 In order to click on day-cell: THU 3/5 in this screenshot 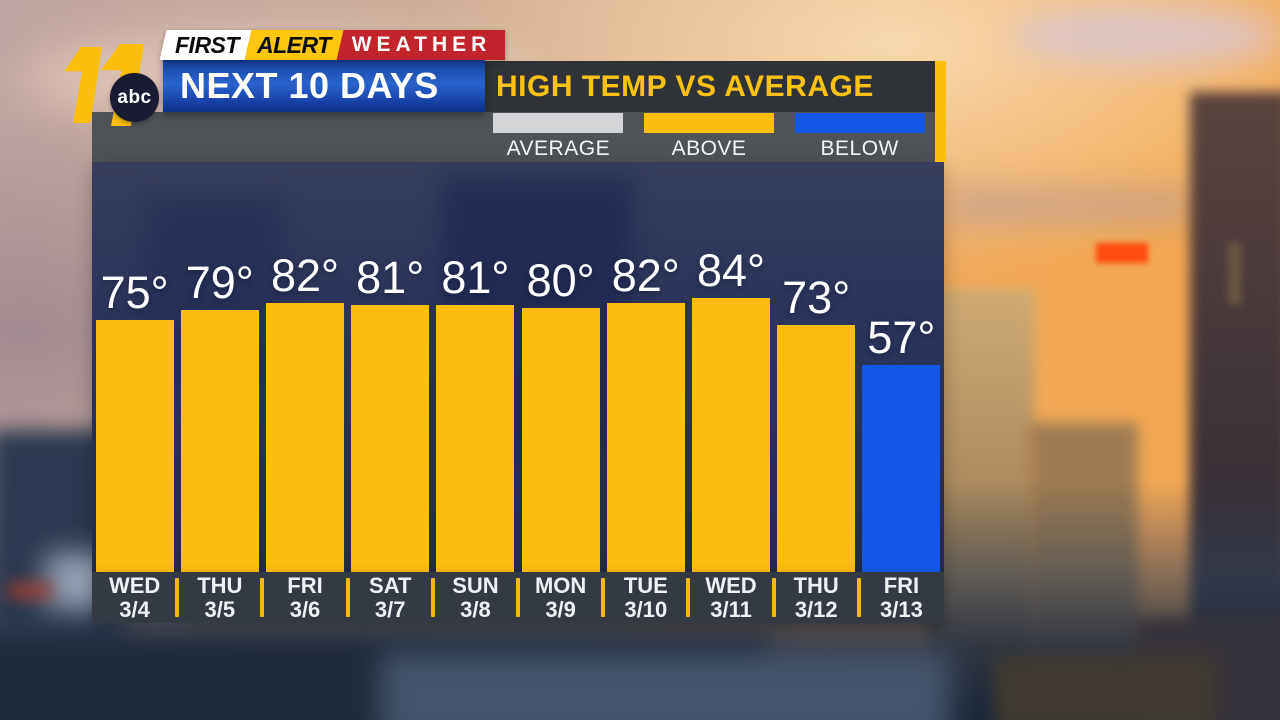, I will do `click(218, 597)`.